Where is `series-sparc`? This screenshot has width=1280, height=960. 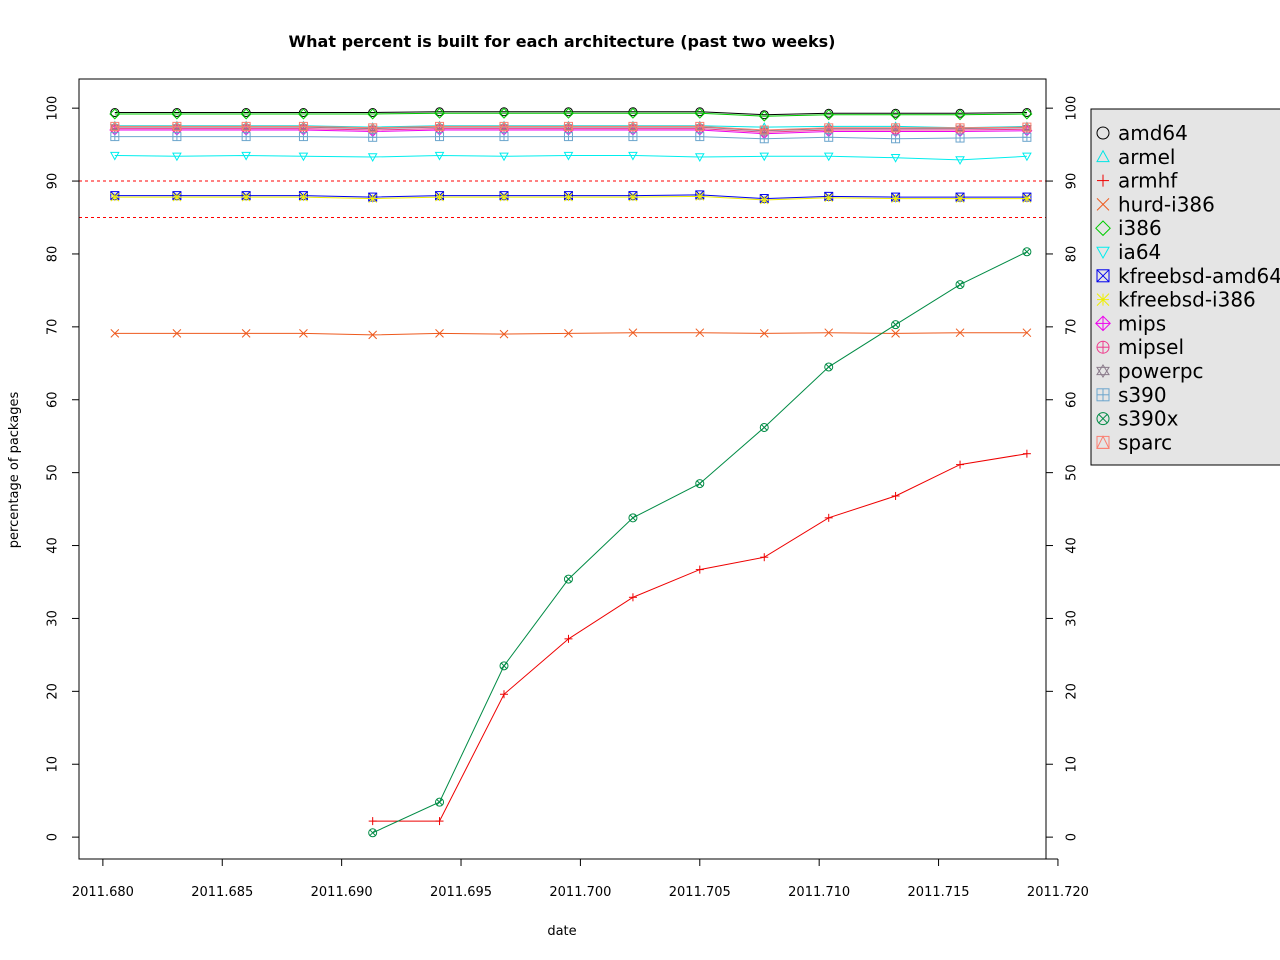 series-sparc is located at coordinates (571, 128).